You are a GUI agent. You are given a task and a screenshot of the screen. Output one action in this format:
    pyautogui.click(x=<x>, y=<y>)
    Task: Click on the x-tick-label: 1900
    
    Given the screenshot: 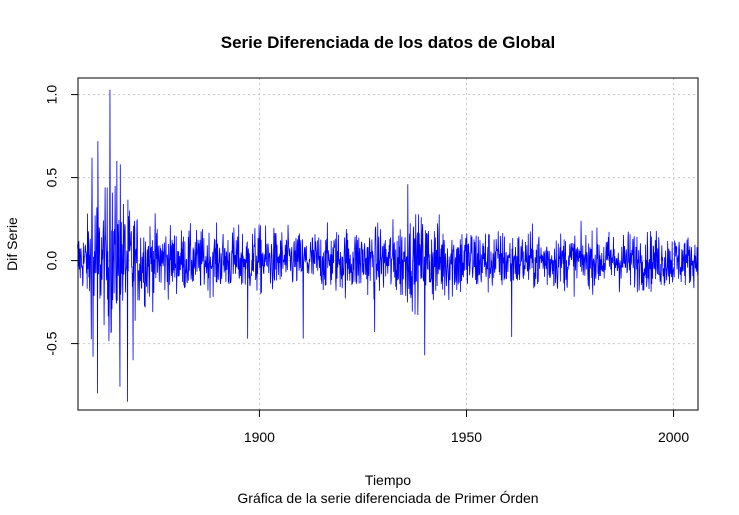 What is the action you would take?
    pyautogui.click(x=259, y=437)
    